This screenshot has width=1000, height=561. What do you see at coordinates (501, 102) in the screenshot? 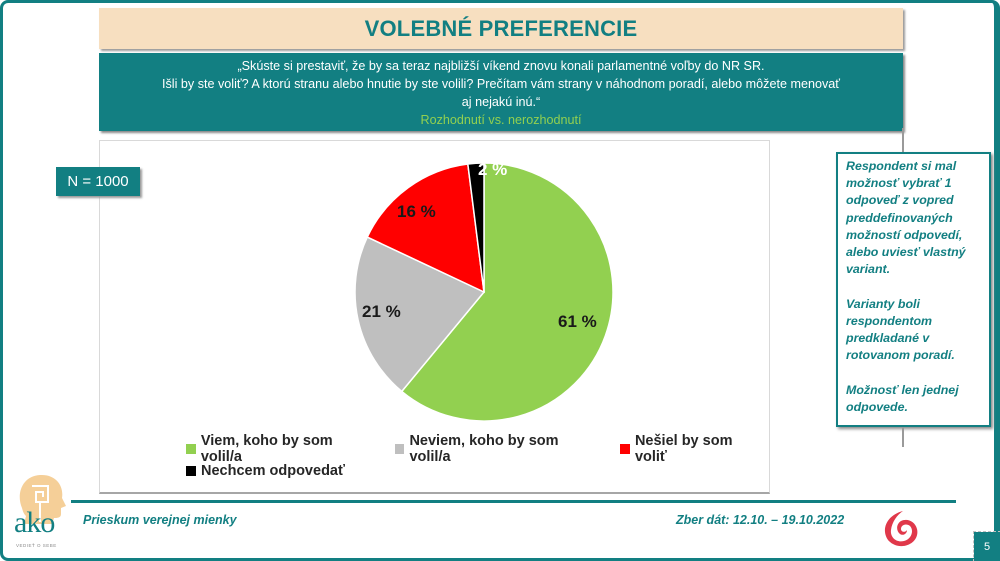
I see `question-line-3: aj nejakú inú.“` at bounding box center [501, 102].